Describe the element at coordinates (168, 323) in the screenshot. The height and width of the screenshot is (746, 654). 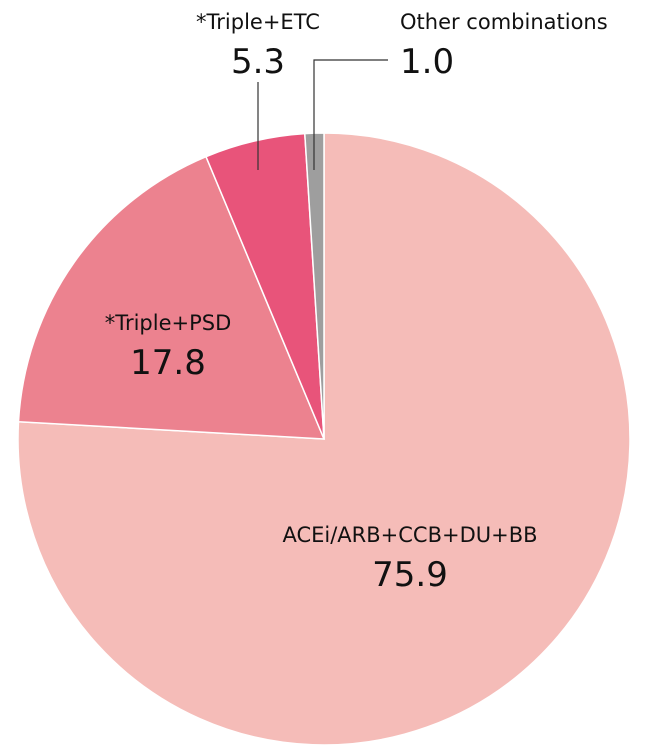
I see `category-label: *Triple+PSD` at that location.